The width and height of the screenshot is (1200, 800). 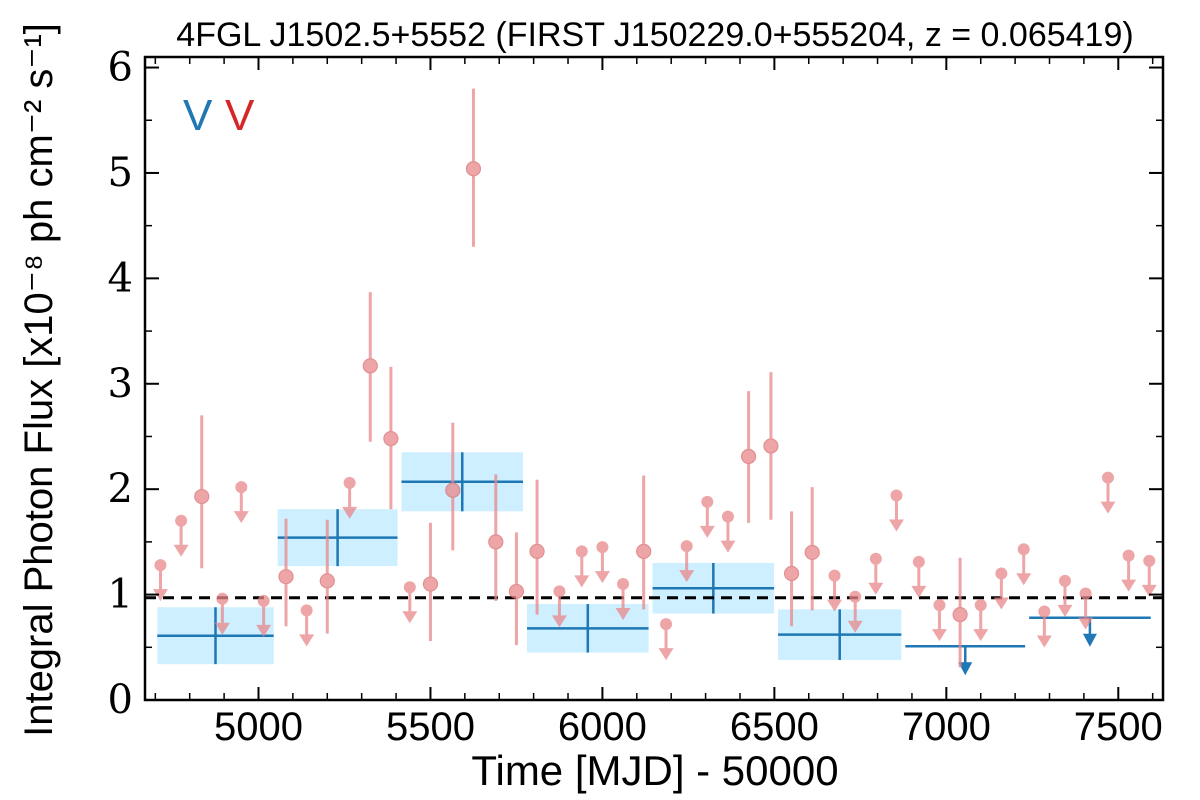 What do you see at coordinates (120, 68) in the screenshot?
I see `y-tick-label-6: 6` at bounding box center [120, 68].